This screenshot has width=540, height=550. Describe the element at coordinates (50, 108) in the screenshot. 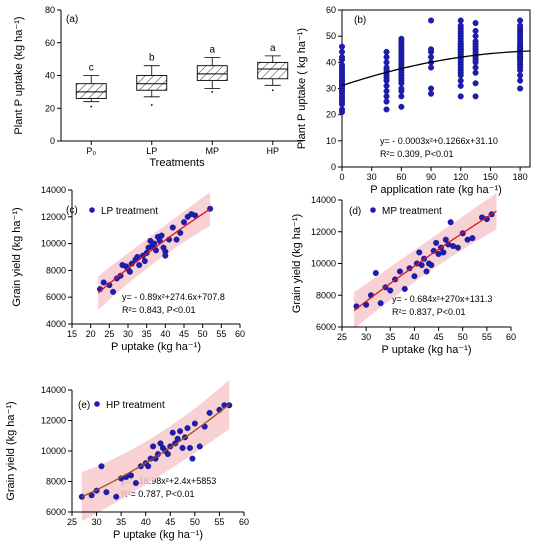

I see `panel-a-y-tick-label: 20` at that location.